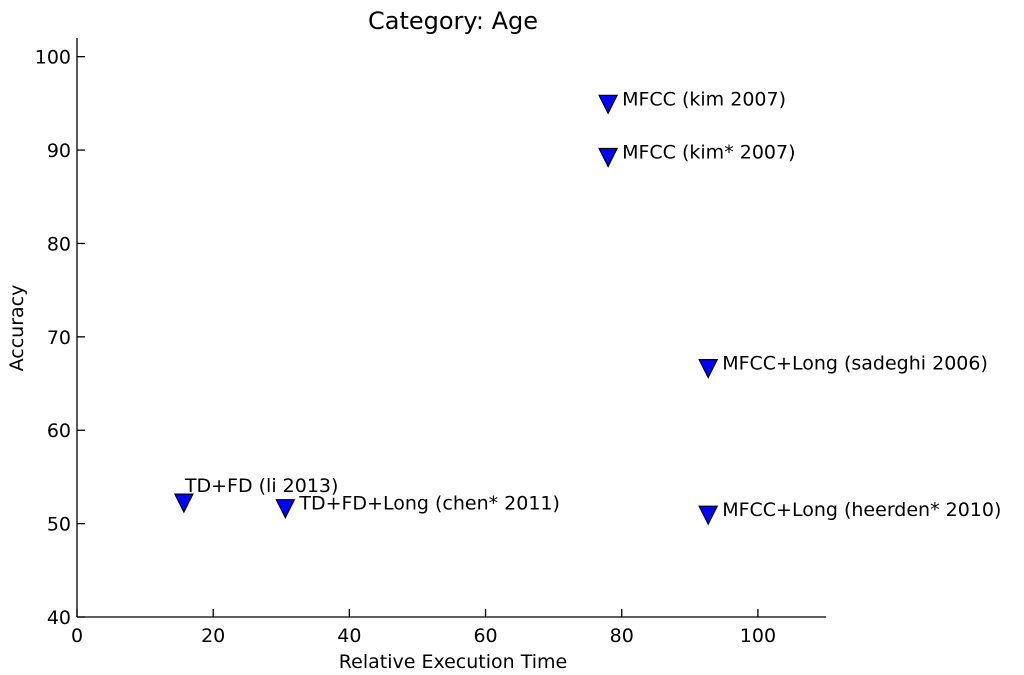  Describe the element at coordinates (59, 338) in the screenshot. I see `y-tick-label: 70` at that location.